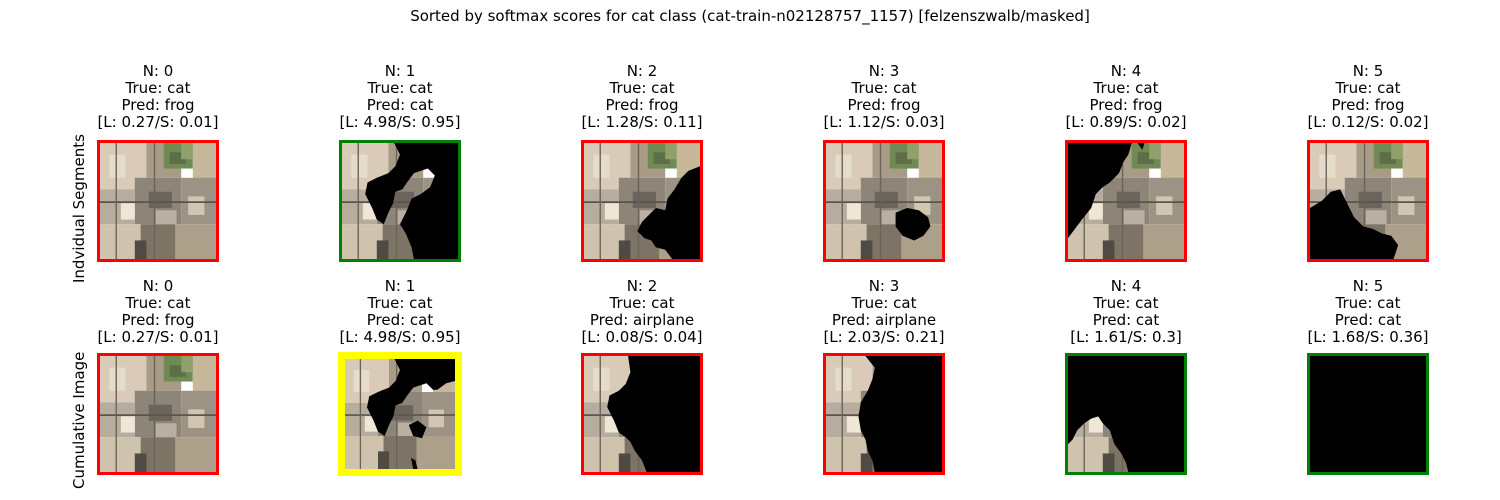 The image size is (1500, 500). I want to click on panel-title-score: [L: 1.68/S: 0.36], so click(1368, 337).